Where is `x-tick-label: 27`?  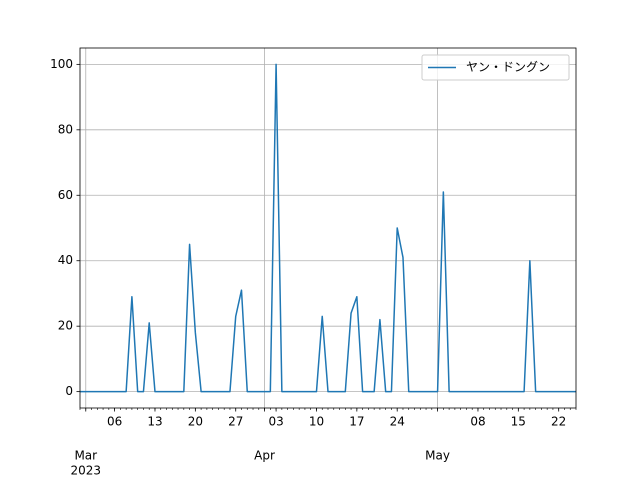 x-tick-label: 27 is located at coordinates (235, 422).